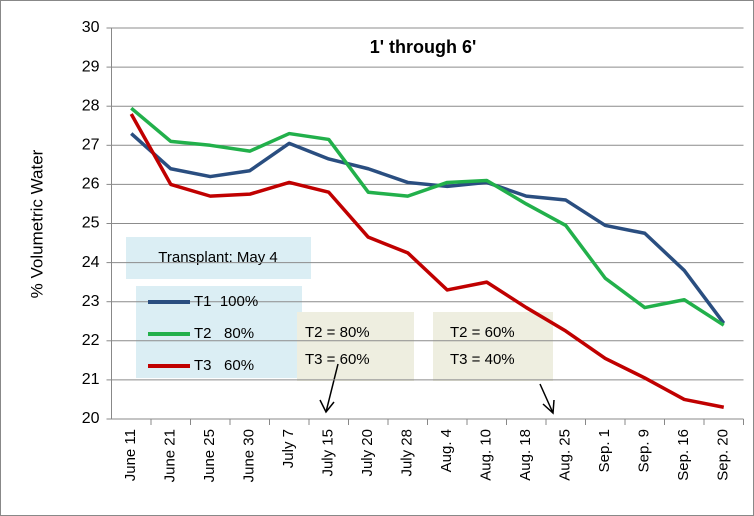 The width and height of the screenshot is (754, 516). Describe the element at coordinates (482, 359) in the screenshot. I see `annotation-text: T3 = 40%` at that location.